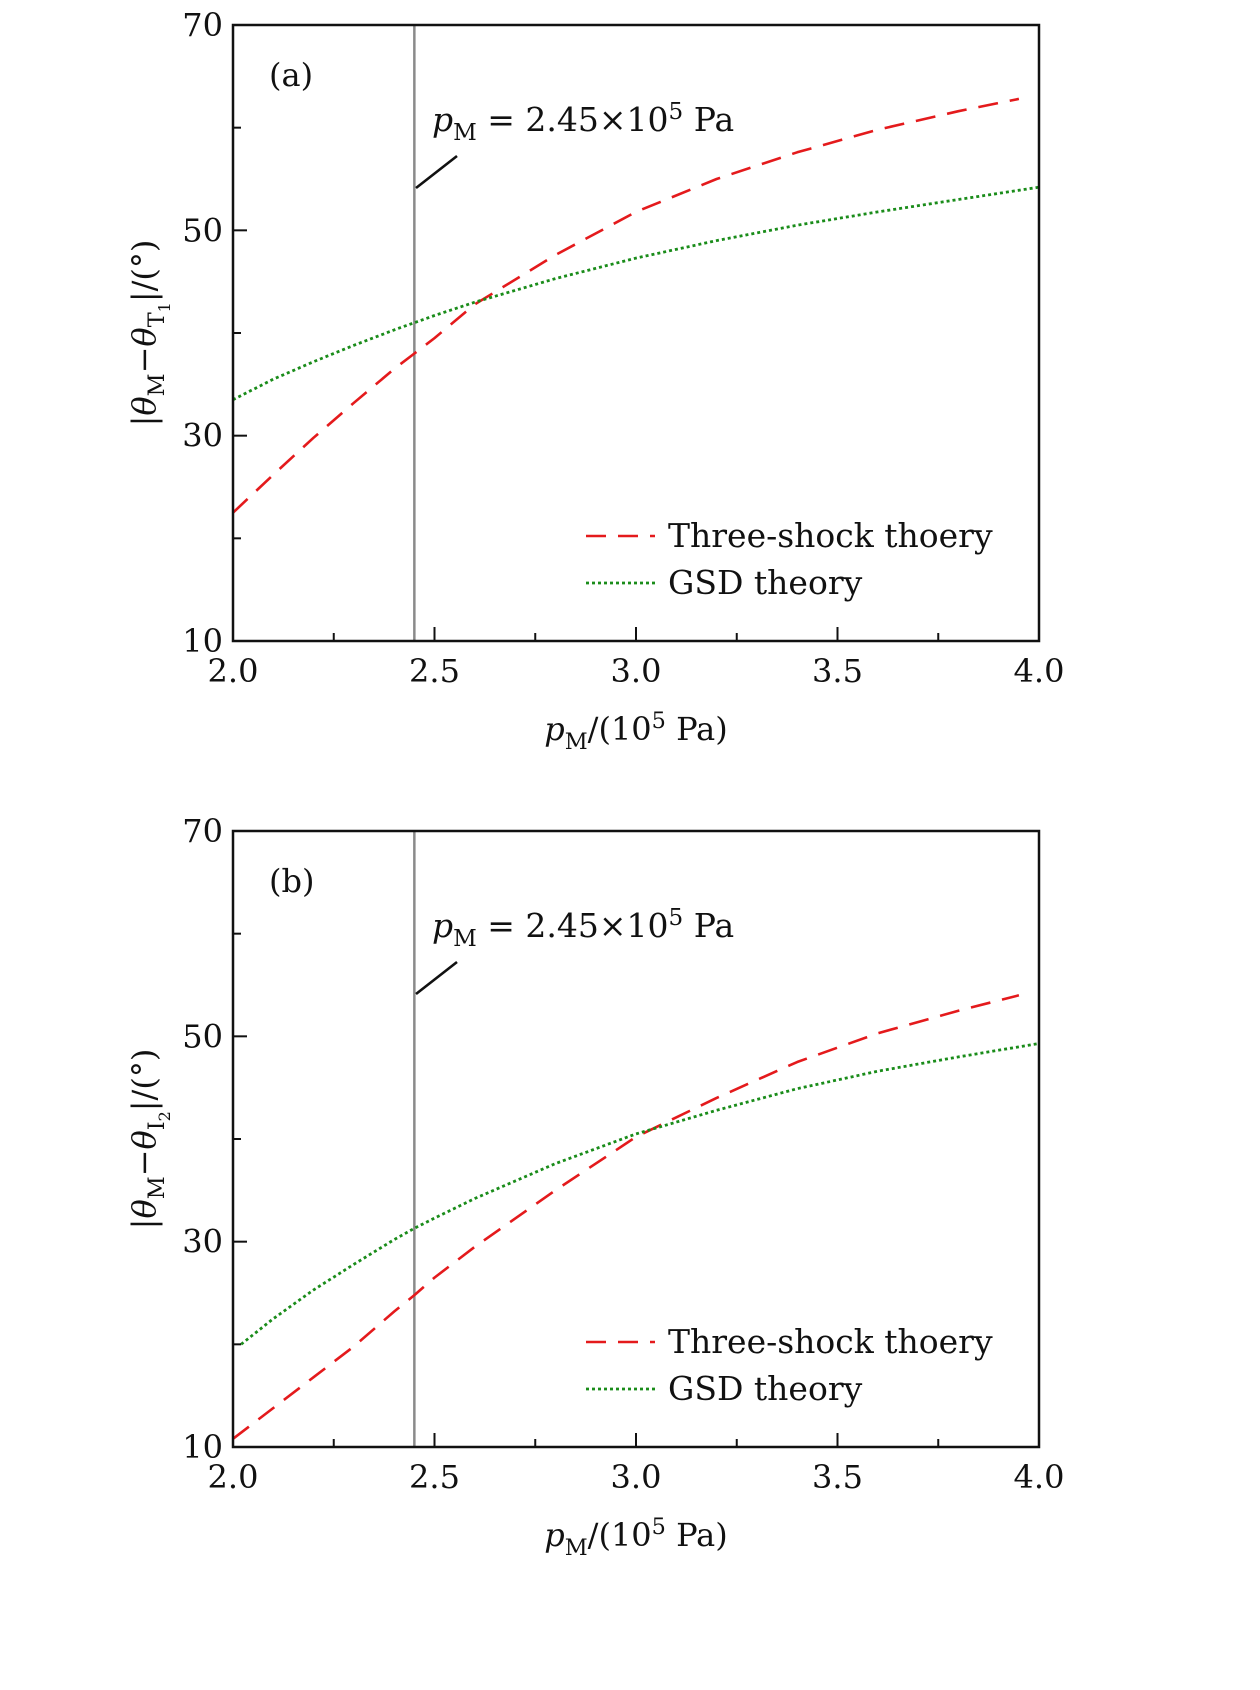 The width and height of the screenshot is (1260, 1690). I want to click on y-axis-label: |θM−θI2|/(°), so click(149, 1139).